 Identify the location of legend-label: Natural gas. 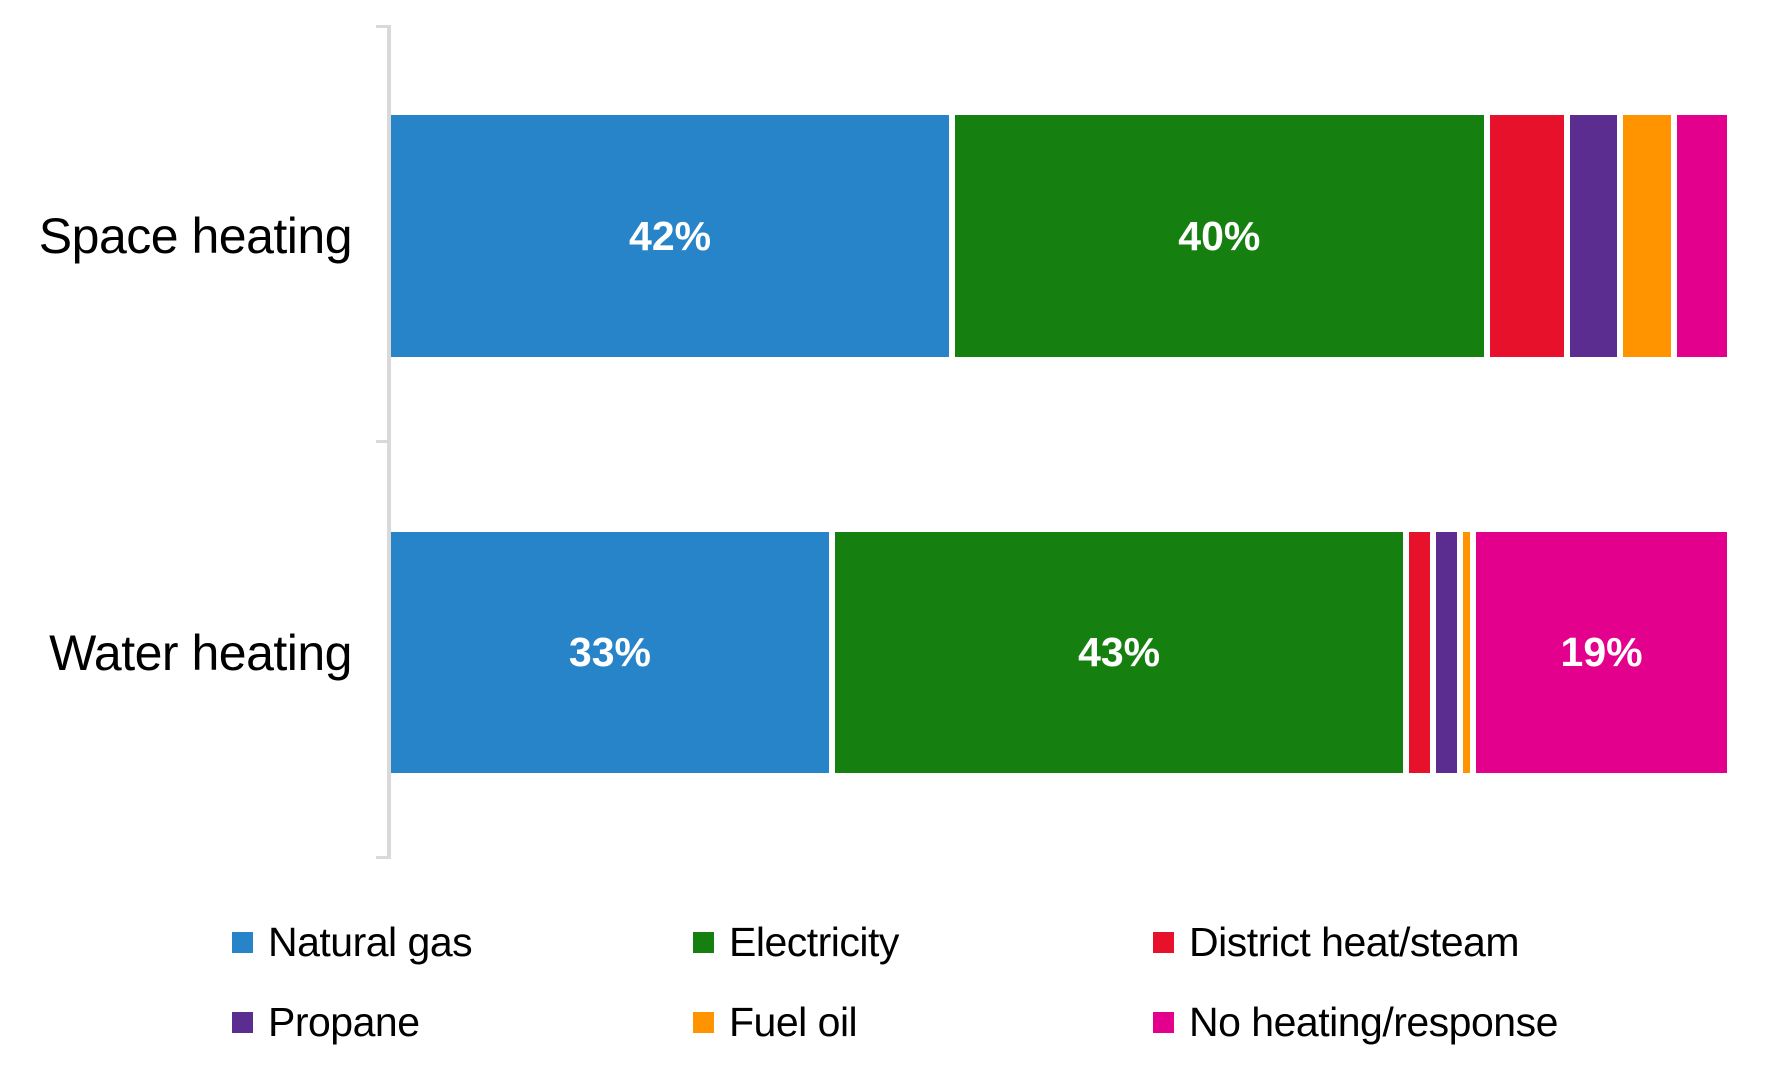
(370, 941).